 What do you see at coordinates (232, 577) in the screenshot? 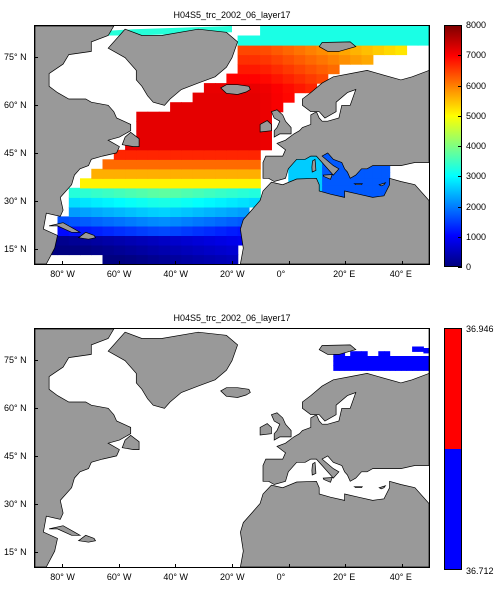
I see `lon-tick-label: 20° W` at bounding box center [232, 577].